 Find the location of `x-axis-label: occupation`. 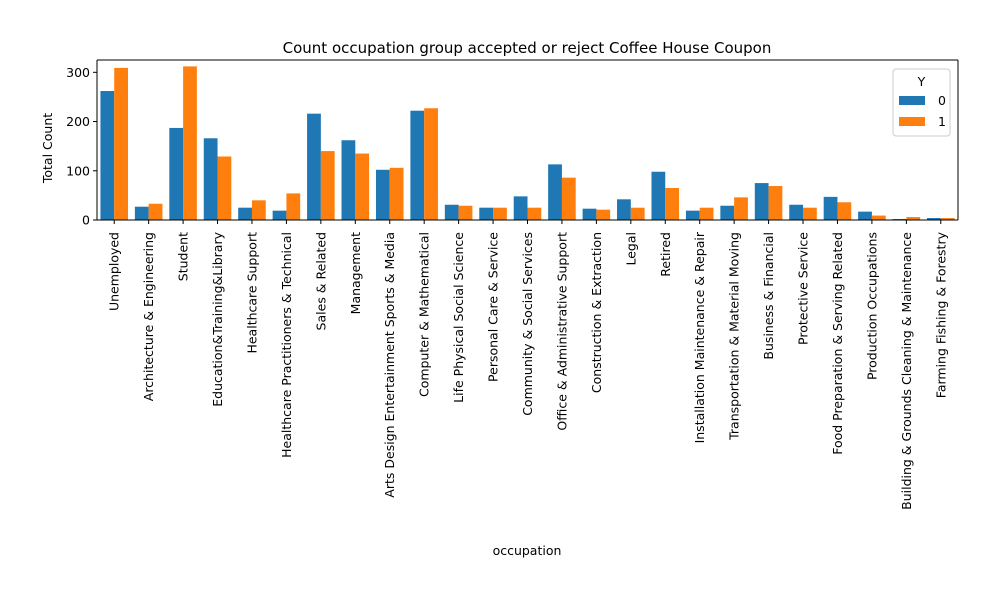

x-axis-label: occupation is located at coordinates (527, 550).